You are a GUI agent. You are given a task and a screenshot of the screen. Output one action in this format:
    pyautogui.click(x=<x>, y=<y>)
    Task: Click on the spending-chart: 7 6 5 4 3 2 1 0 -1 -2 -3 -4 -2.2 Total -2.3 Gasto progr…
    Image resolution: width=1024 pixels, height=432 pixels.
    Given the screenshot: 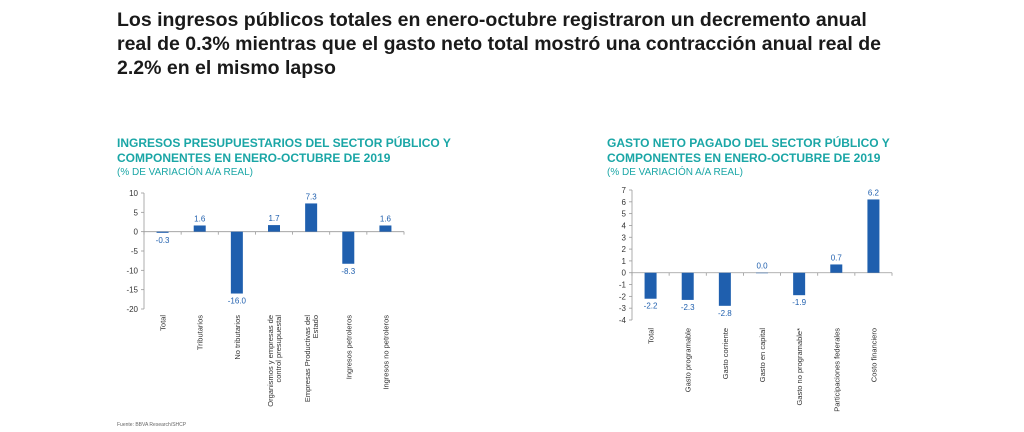 What is the action you would take?
    pyautogui.click(x=756, y=299)
    